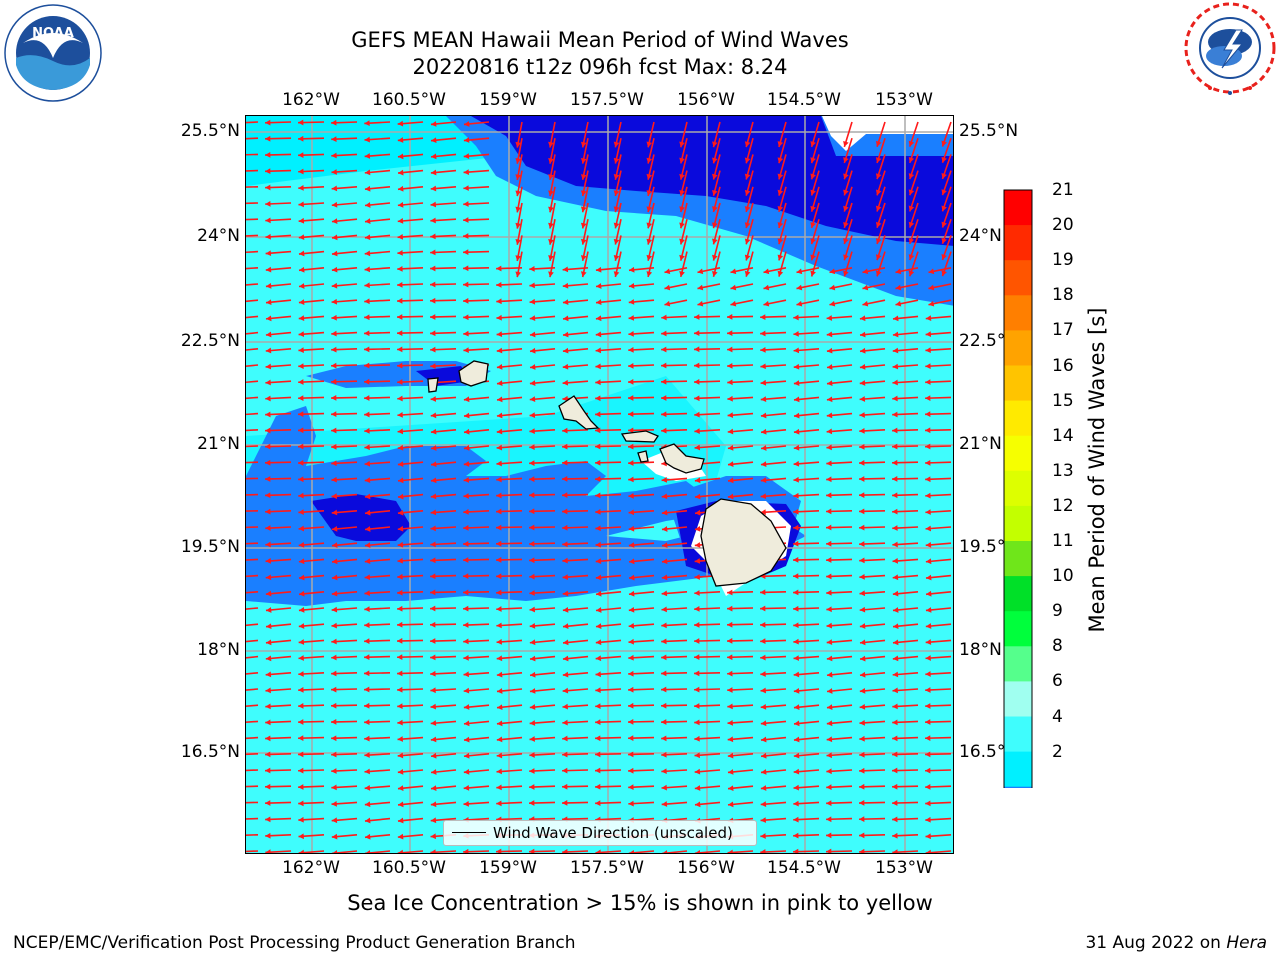 The image size is (1280, 960). What do you see at coordinates (311, 100) in the screenshot?
I see `lon-tick-top: 162°W` at bounding box center [311, 100].